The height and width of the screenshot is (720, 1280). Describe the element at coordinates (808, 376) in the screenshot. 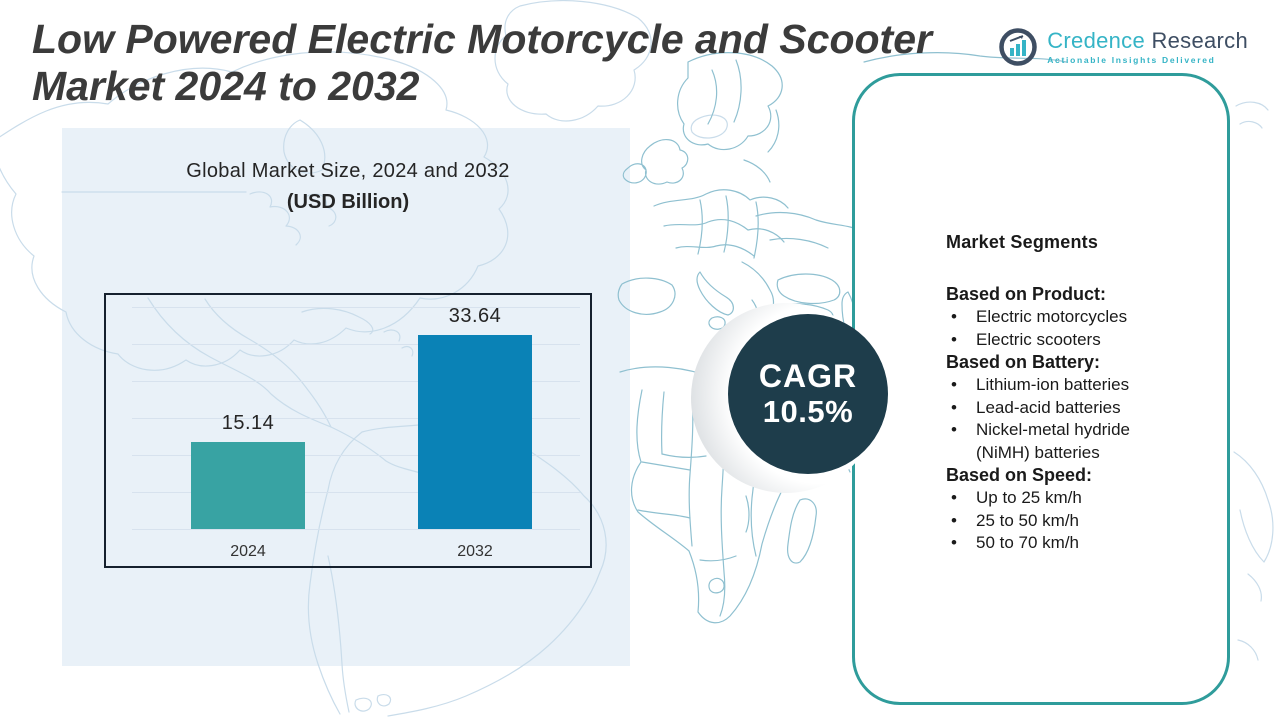

I see `cagr-label: CAGR` at that location.